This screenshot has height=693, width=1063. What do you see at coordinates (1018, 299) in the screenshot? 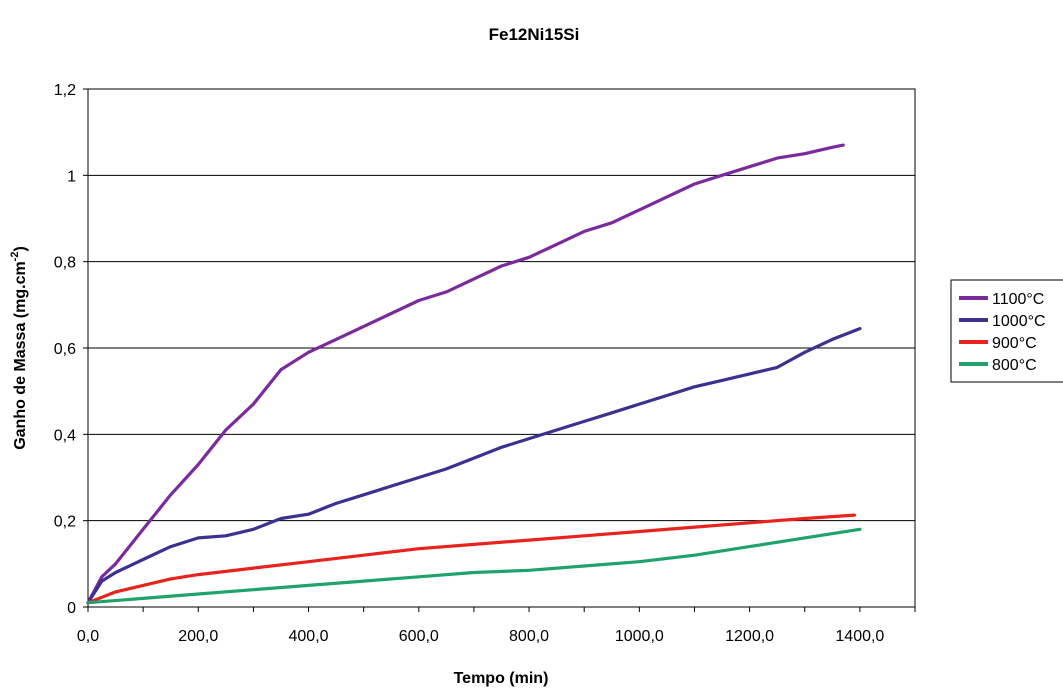
I see `legend-label: 1100°C` at bounding box center [1018, 299].